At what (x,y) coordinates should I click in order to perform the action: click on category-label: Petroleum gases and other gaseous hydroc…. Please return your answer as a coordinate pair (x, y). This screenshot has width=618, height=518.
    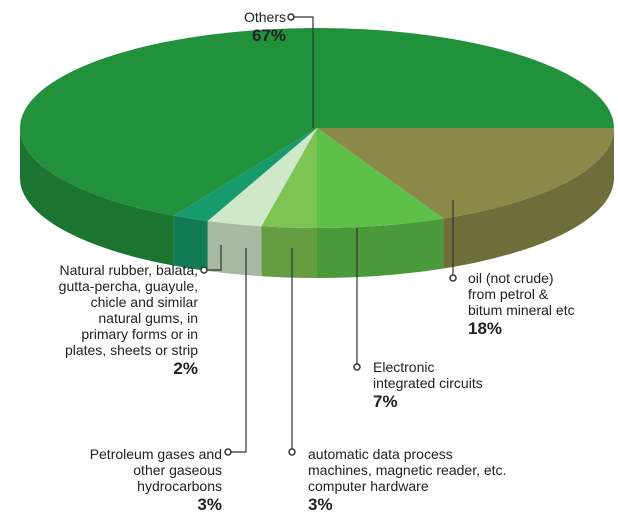
    Looking at the image, I should click on (155, 470).